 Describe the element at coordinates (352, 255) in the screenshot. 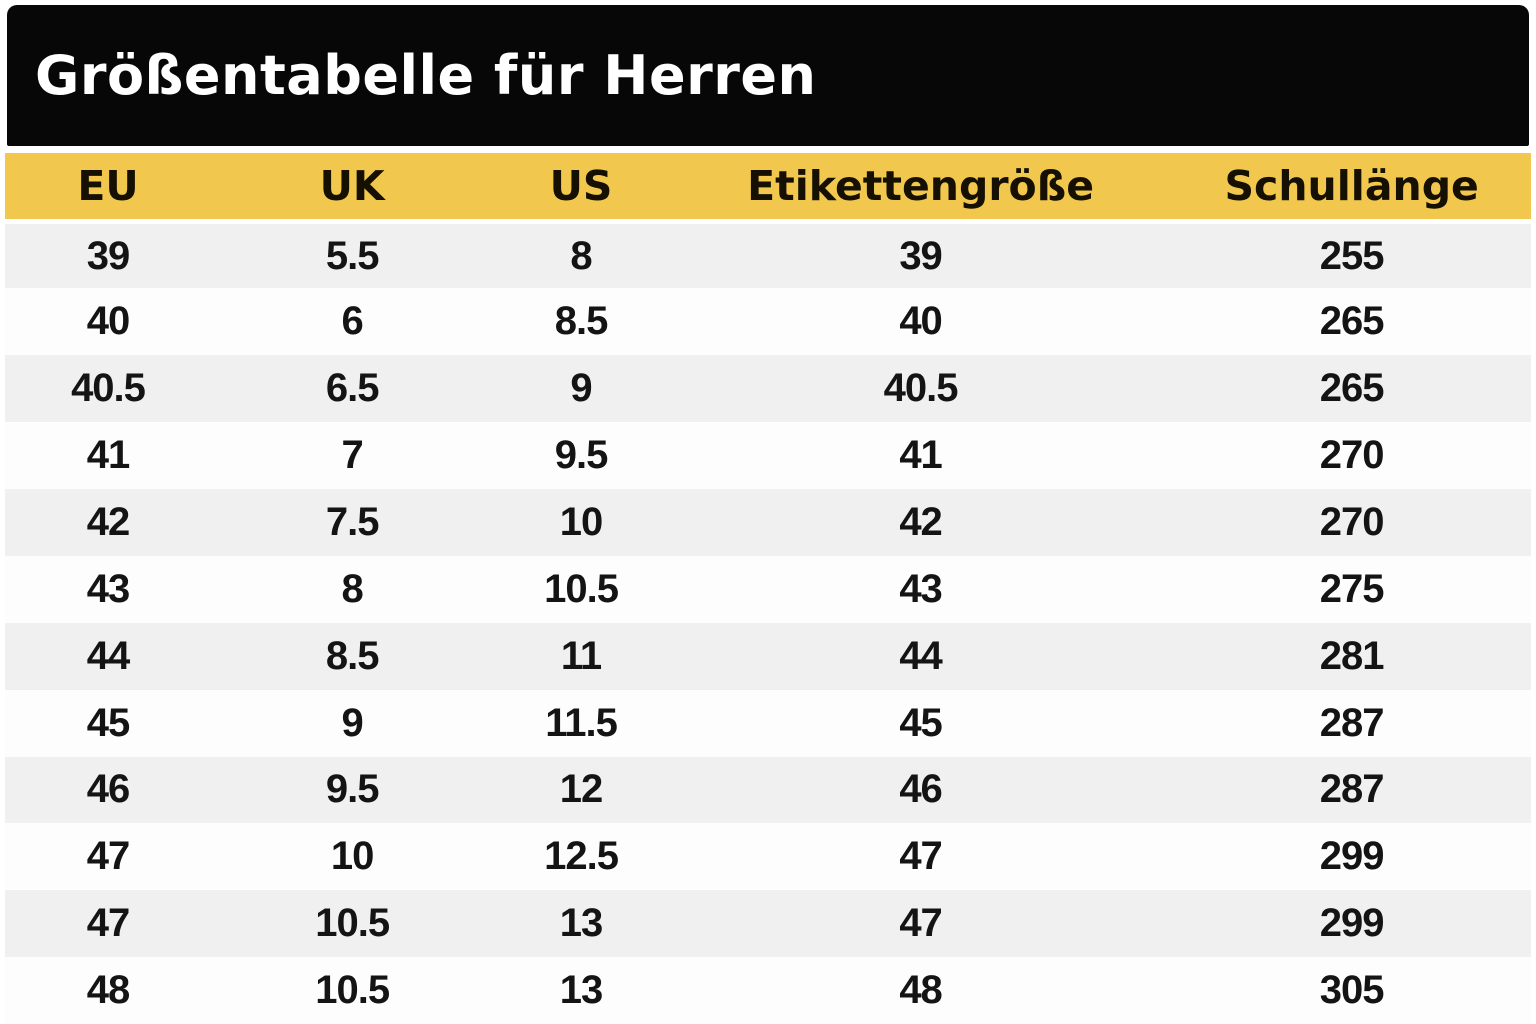

I see `cell-uk: 5.5` at that location.